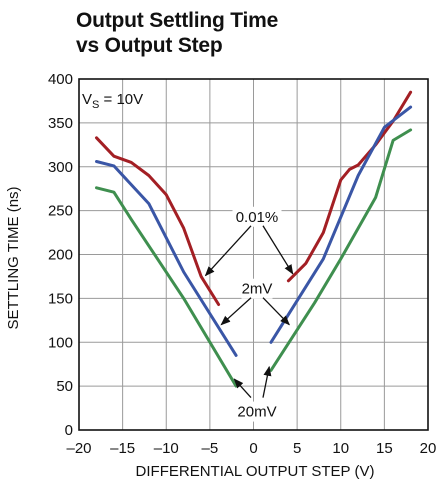  I want to click on x-tick-label: –10, so click(166, 448).